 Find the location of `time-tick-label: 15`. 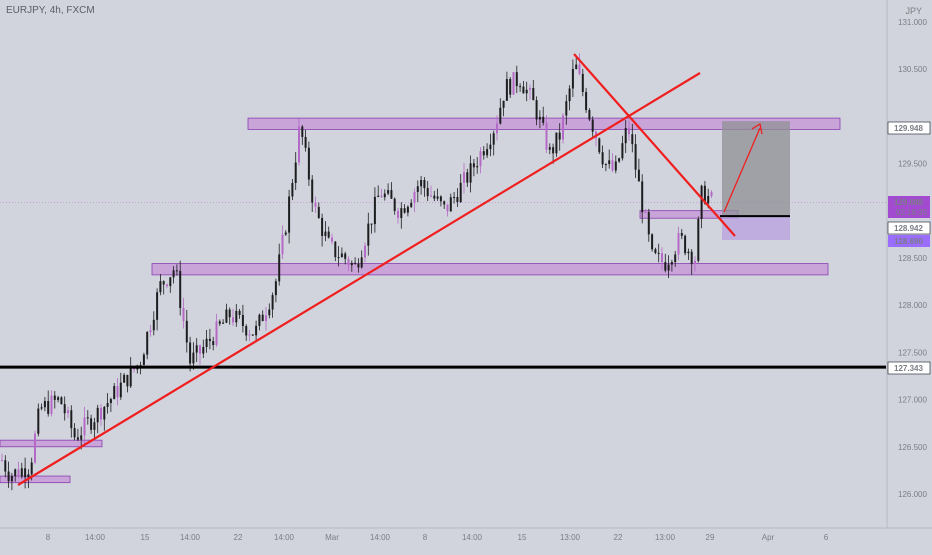

time-tick-label: 15 is located at coordinates (522, 537).